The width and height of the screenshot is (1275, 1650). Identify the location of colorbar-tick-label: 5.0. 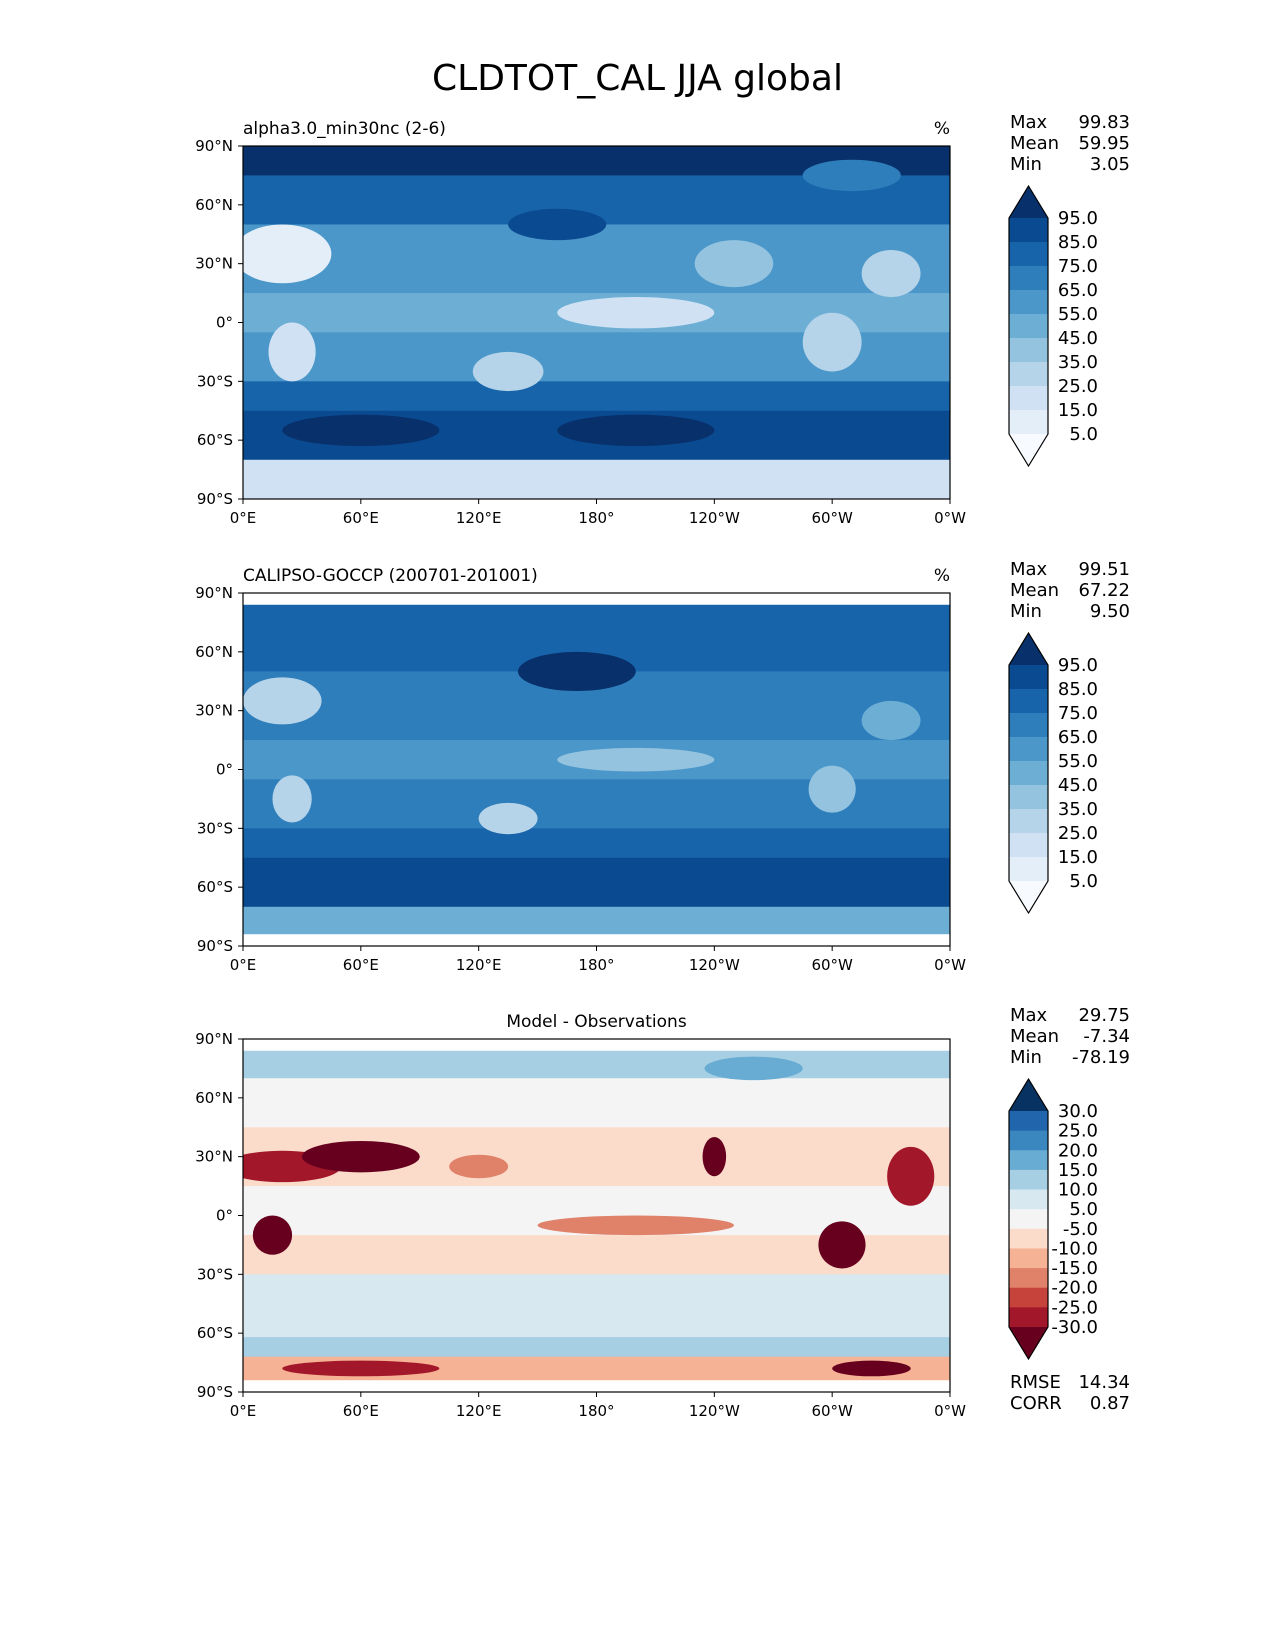
(1083, 881).